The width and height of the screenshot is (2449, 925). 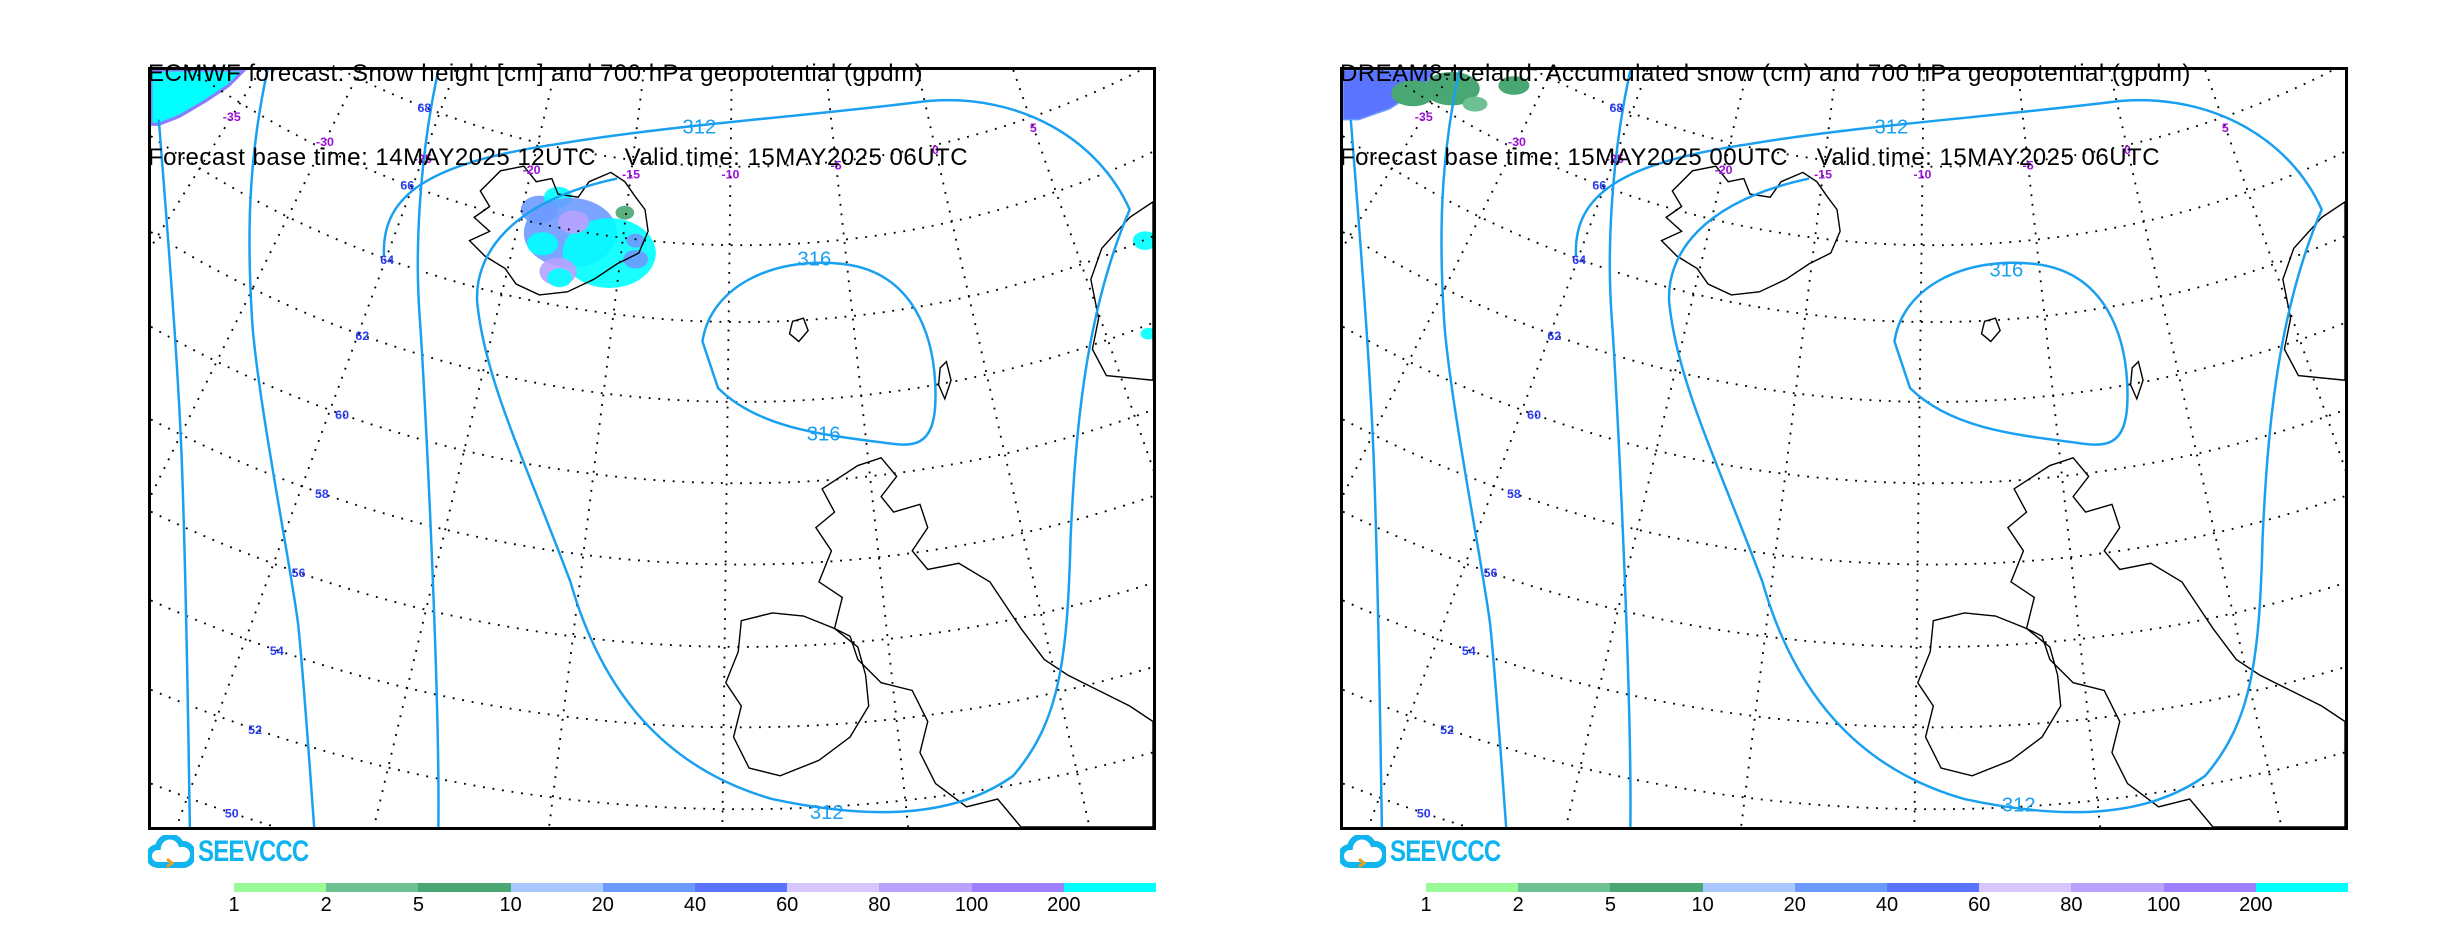 I want to click on longitude-label: 5, so click(x=1033, y=128).